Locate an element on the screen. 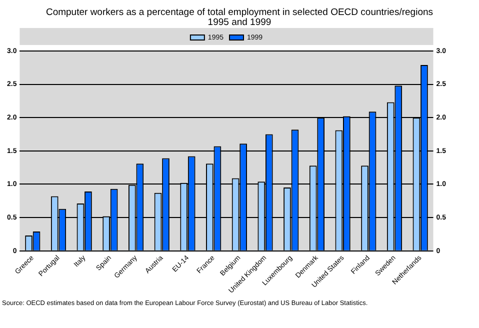 Image resolution: width=479 pixels, height=328 pixels. chart-subtitle: 1995 and 1999 is located at coordinates (239, 22).